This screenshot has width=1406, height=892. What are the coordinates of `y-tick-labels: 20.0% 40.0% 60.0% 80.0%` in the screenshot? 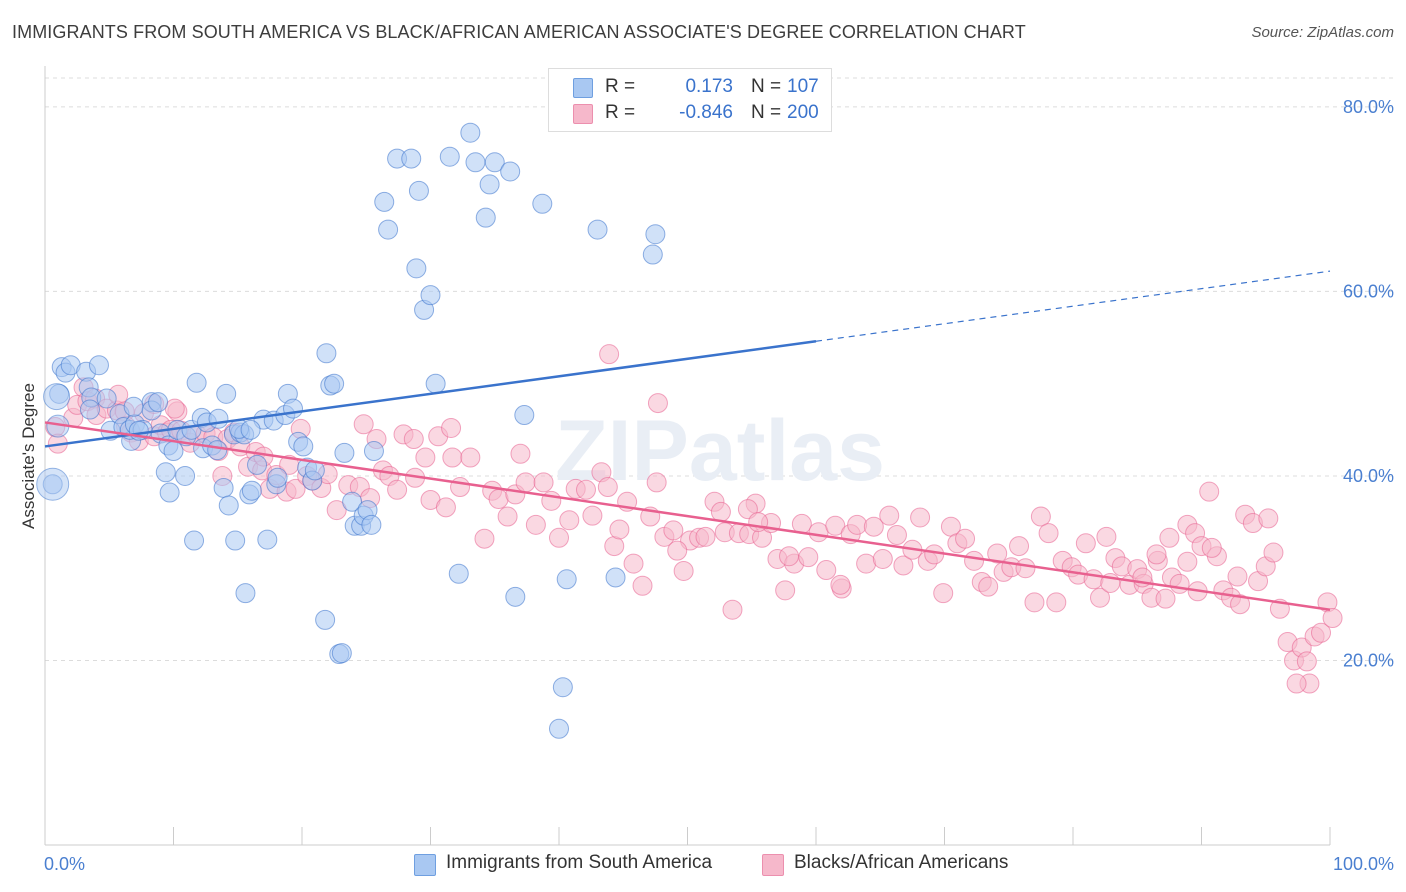 It's located at (1368, 384).